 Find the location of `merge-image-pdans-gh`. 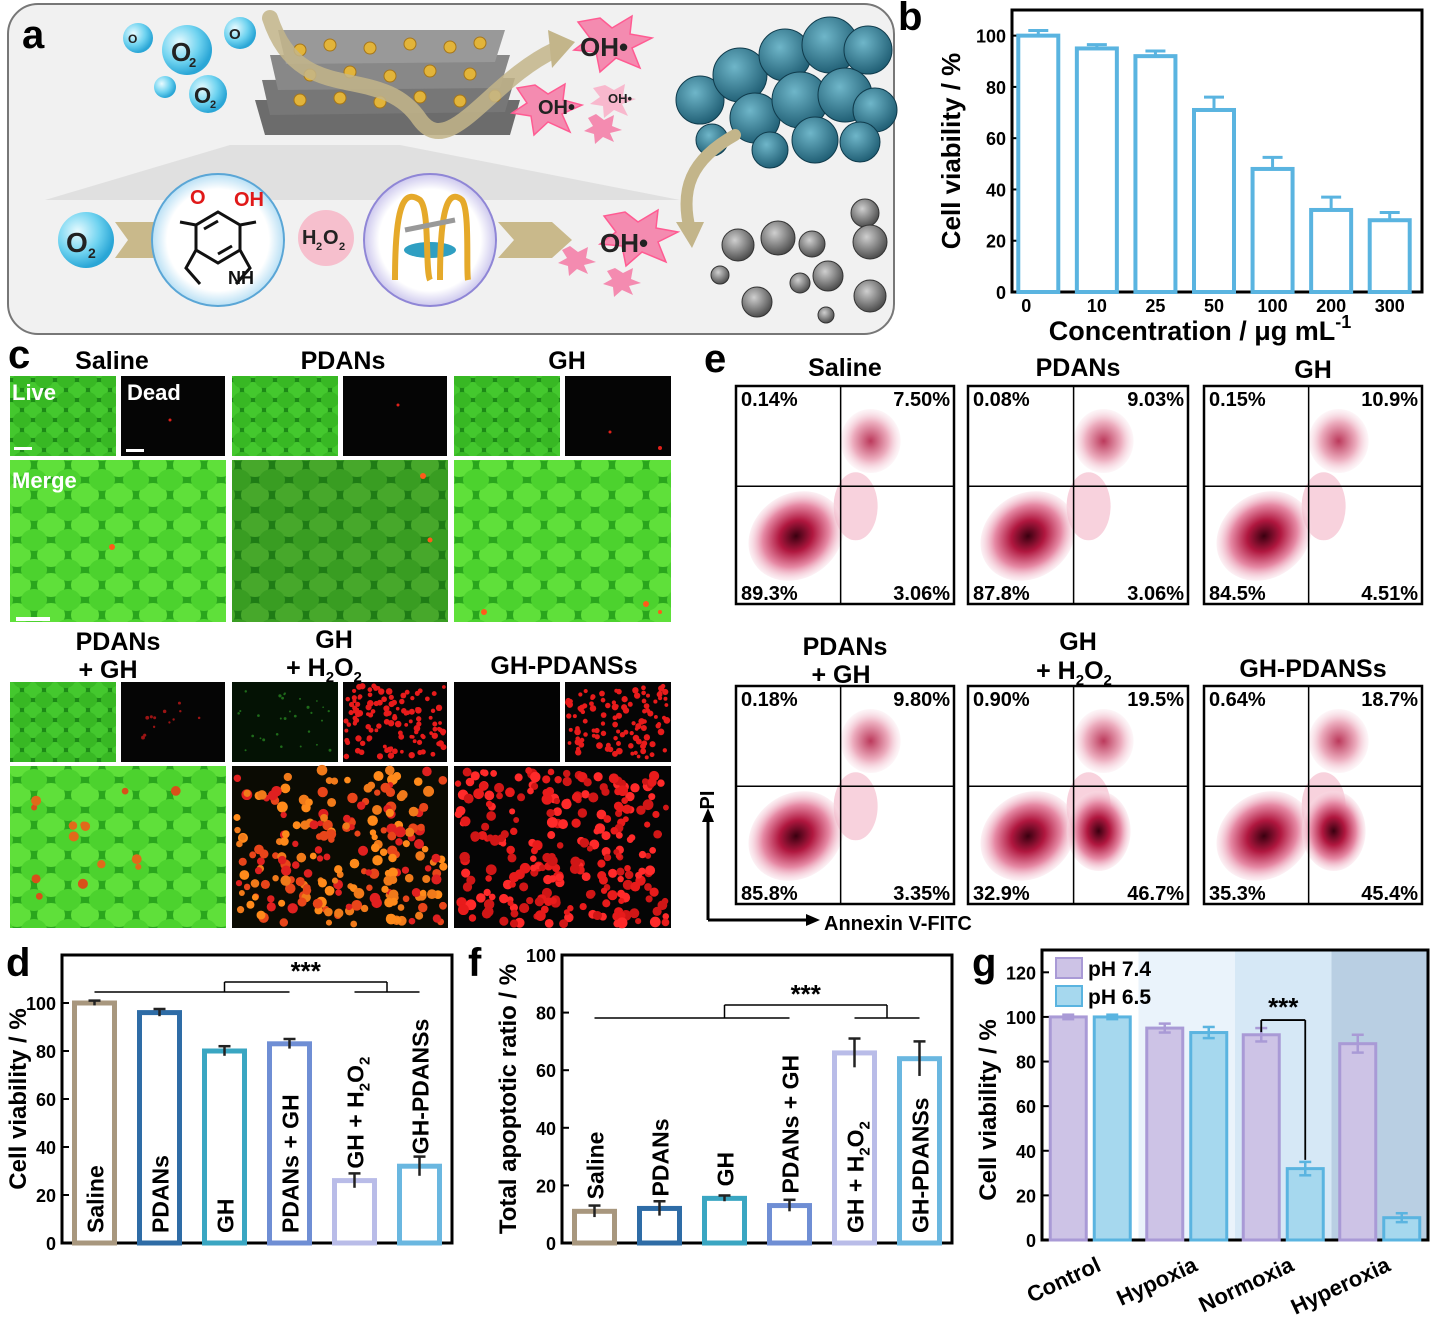

merge-image-pdans-gh is located at coordinates (118, 847).